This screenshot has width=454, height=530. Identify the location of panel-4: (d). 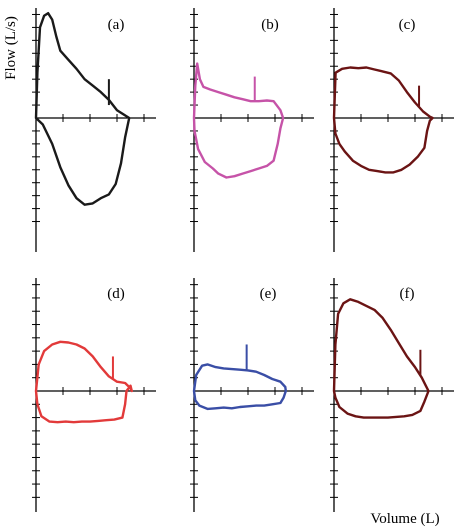
(94, 395).